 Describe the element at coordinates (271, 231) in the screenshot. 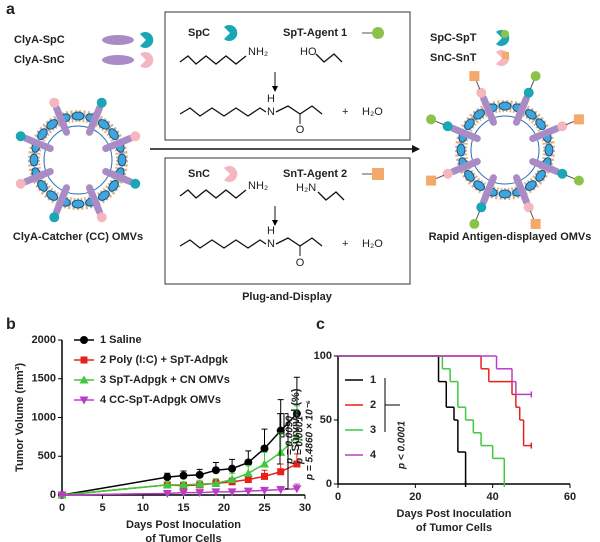

I see `chem-label: H` at that location.